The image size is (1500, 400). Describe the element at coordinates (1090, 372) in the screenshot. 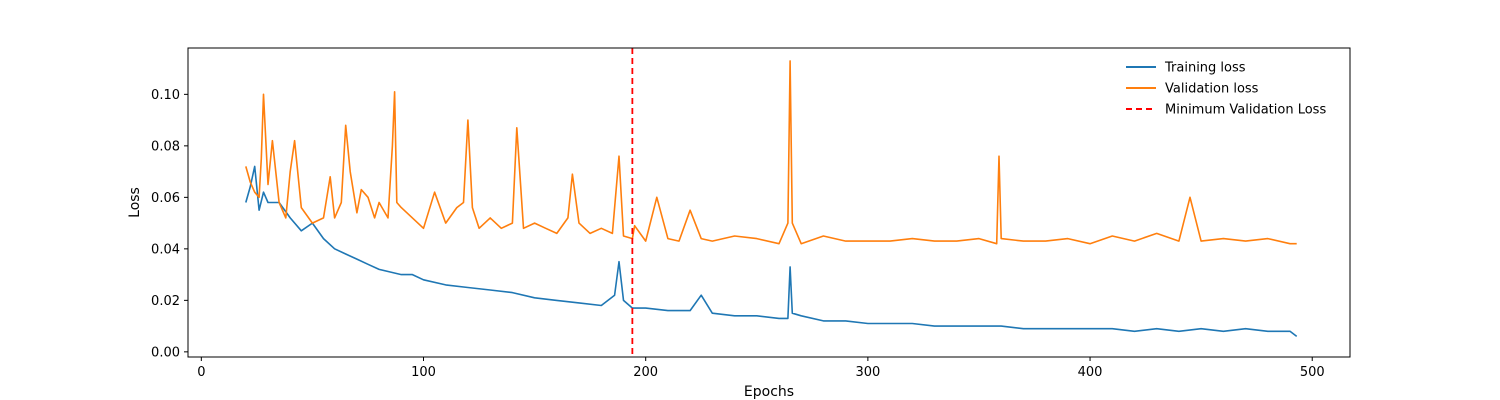

I see `x-tick-label: 400` at that location.